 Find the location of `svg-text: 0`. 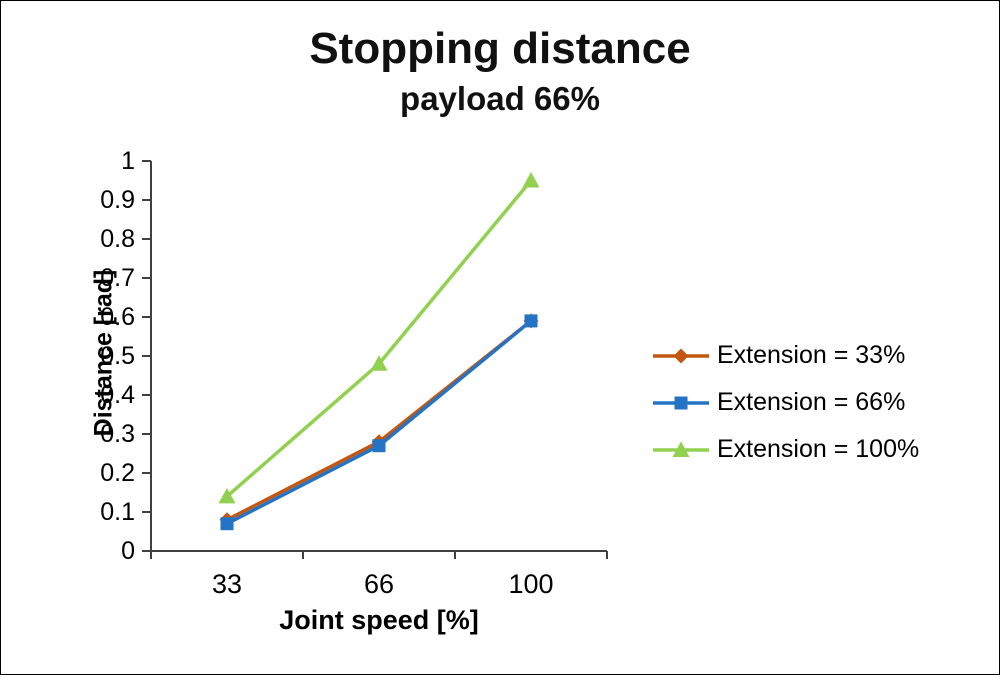

svg-text: 0 is located at coordinates (128, 551).